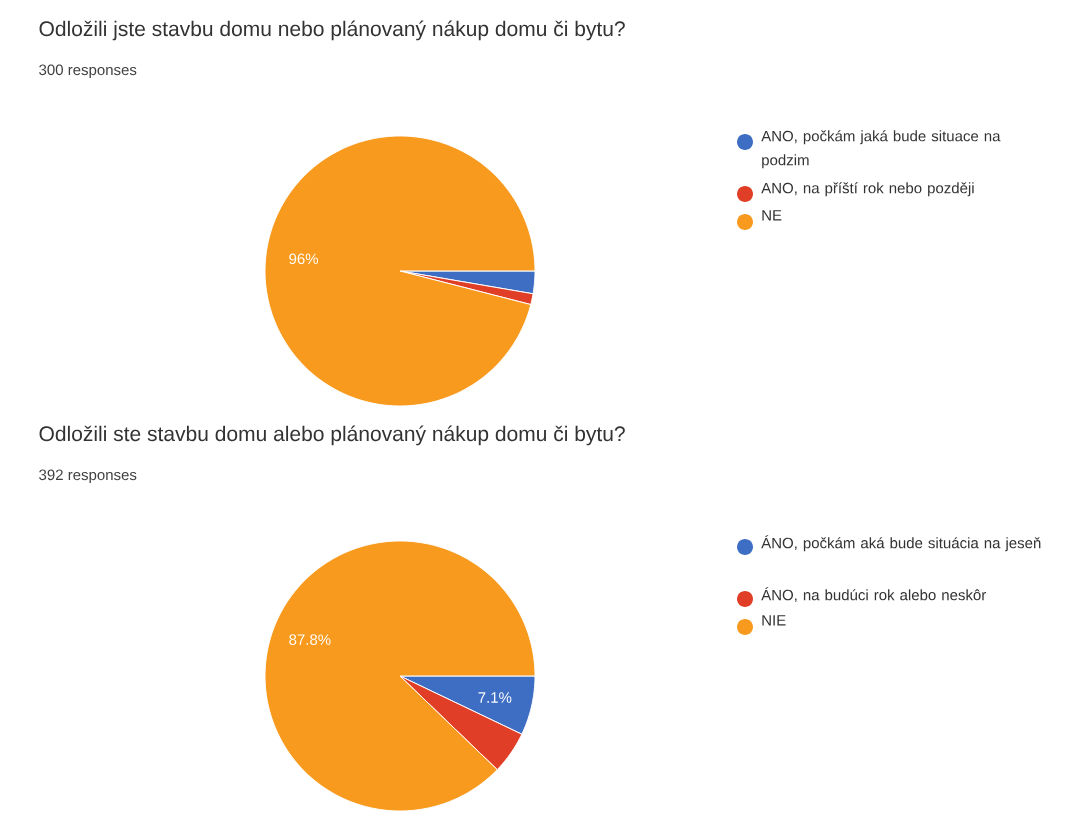 The image size is (1084, 813). I want to click on chart-title: Odložili ste stavbu domu alebo plánovaný nákup domu či bytu?, so click(332, 435).